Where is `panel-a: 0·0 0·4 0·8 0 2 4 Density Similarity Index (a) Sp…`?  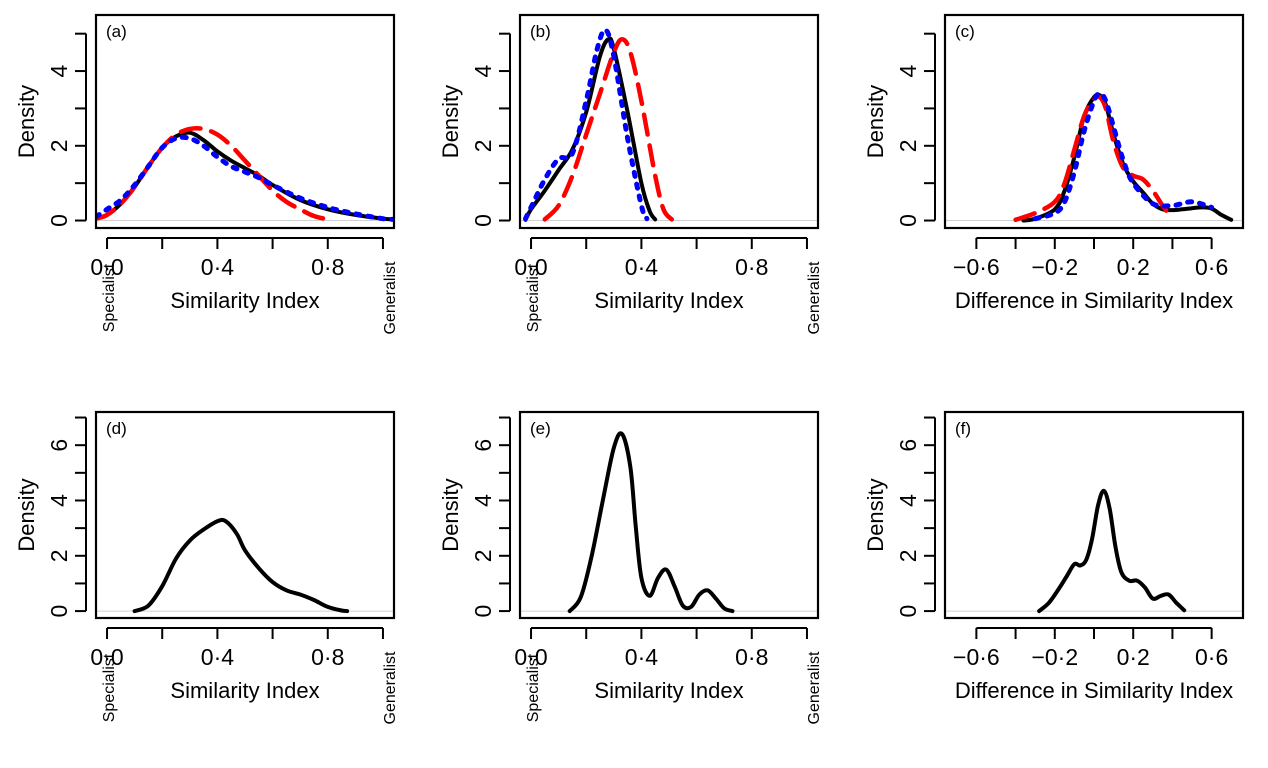 panel-a: 0·0 0·4 0·8 0 2 4 Density Similarity Index (a) Sp… is located at coordinates (206, 173).